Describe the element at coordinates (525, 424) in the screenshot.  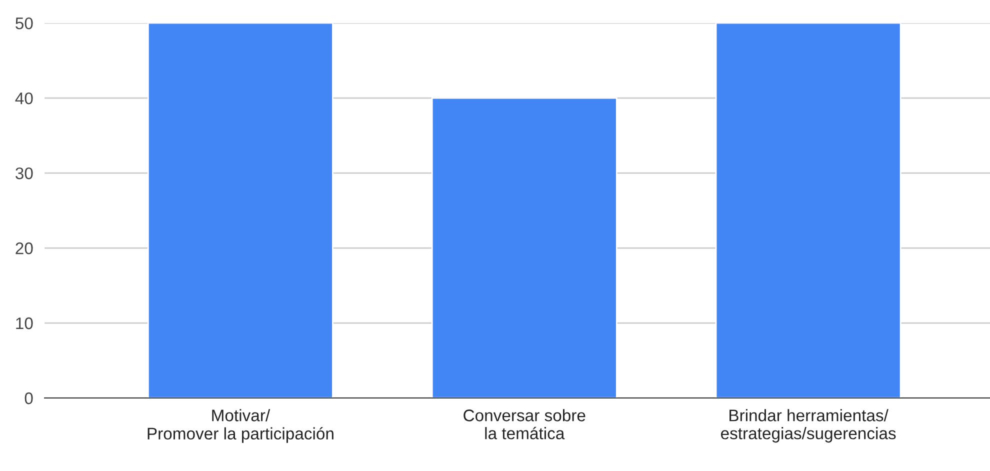
I see `x-tick-label: Conversar sobre la temática` at that location.